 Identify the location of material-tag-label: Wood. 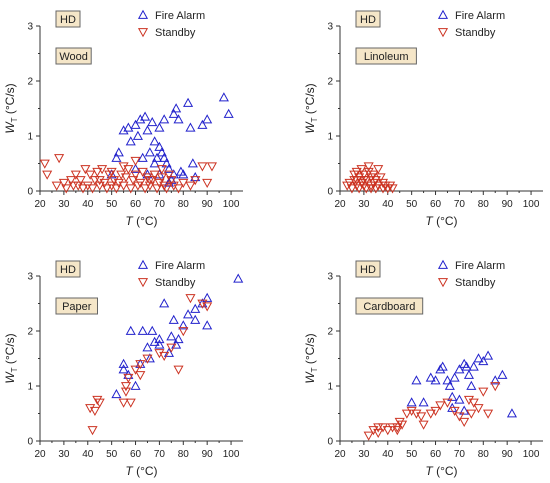
(73, 57).